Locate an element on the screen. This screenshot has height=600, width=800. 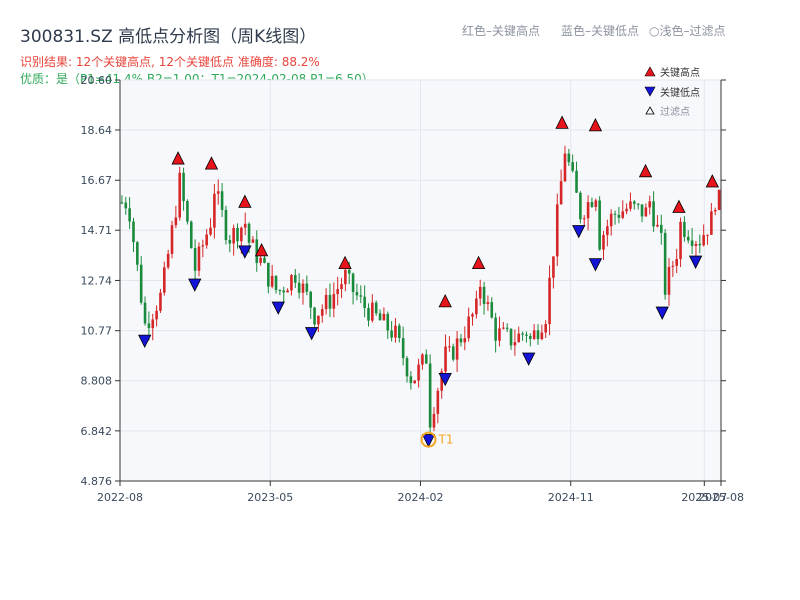
x-tick-label: 2022-08 is located at coordinates (120, 497).